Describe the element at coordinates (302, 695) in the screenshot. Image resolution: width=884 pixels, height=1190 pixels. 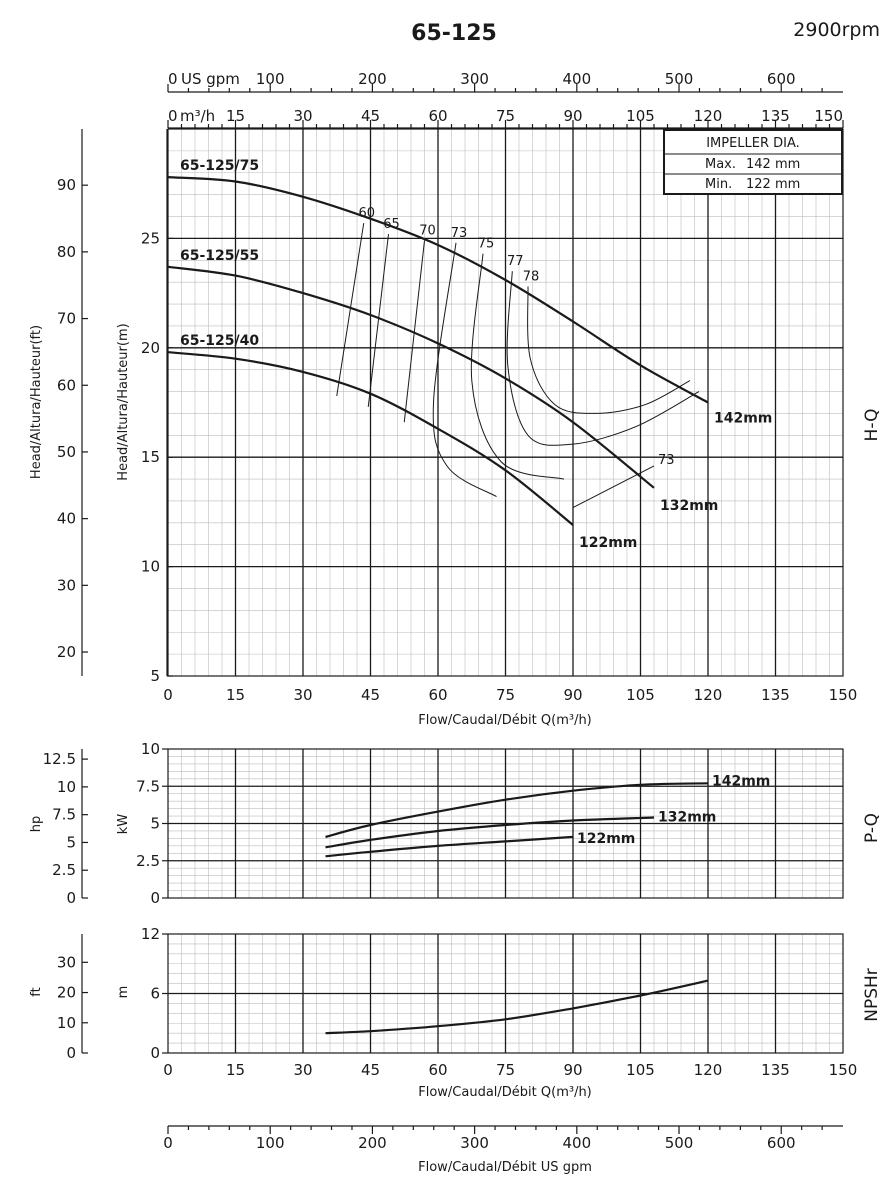
I see `hq-x-tick-label: 30` at that location.